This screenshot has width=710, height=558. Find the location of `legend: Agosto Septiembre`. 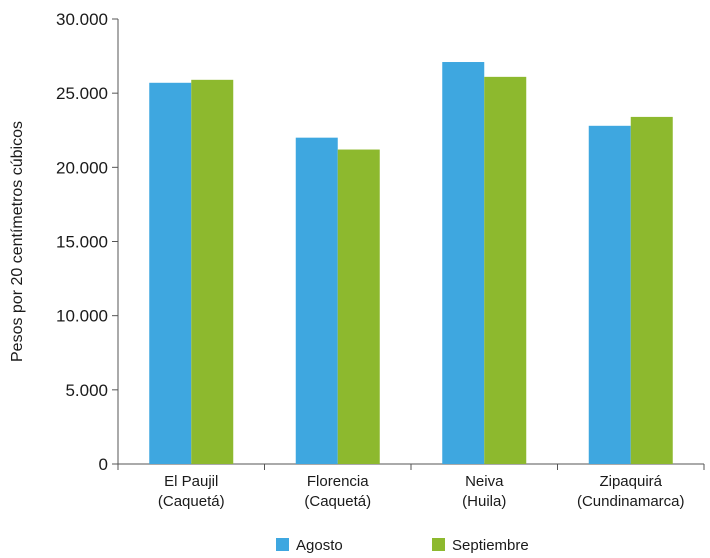

legend: Agosto Septiembre is located at coordinates (402, 545).